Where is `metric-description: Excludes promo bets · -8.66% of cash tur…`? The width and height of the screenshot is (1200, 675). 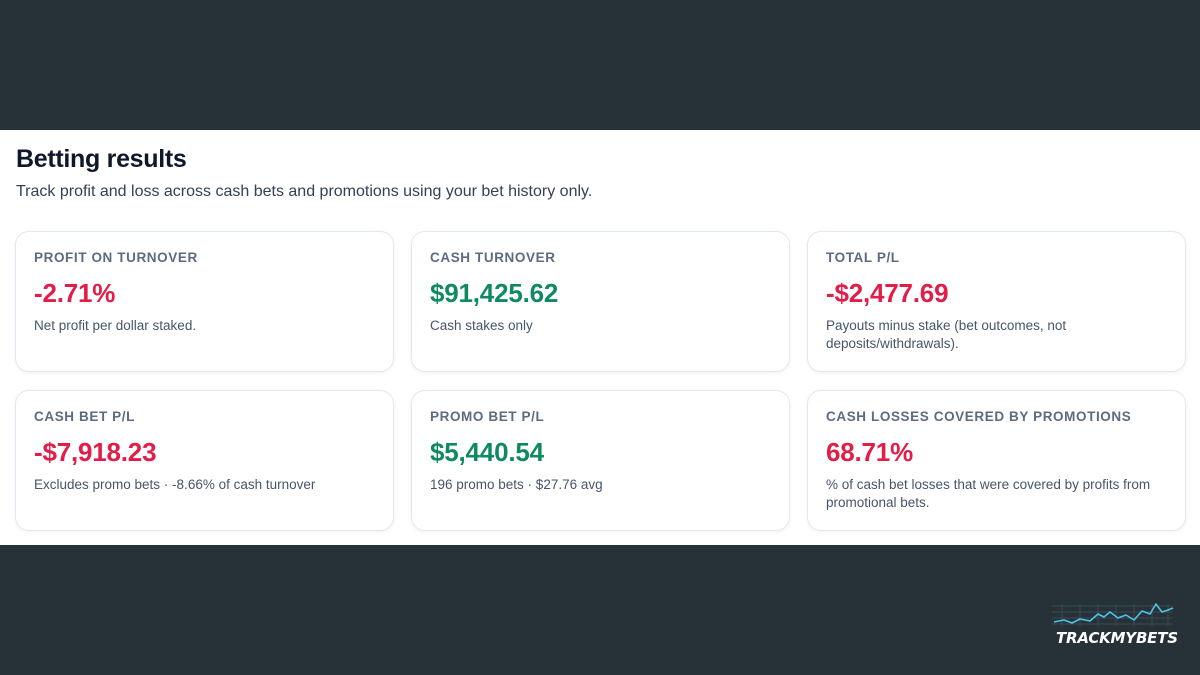
metric-description: Excludes promo bets · -8.66% of cash tur… is located at coordinates (175, 484).